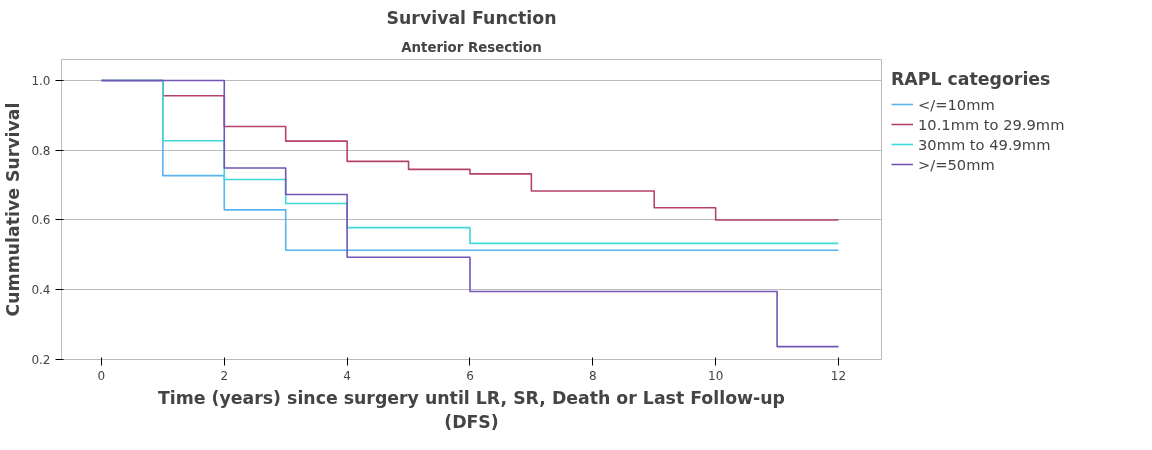 The image size is (1152, 450). Describe the element at coordinates (838, 375) in the screenshot. I see `x-tick-label: 12` at that location.